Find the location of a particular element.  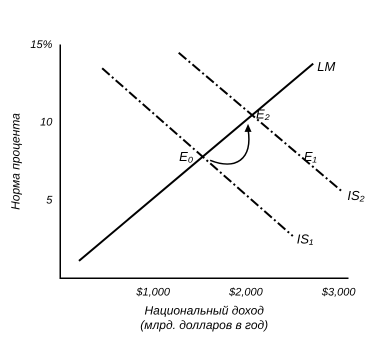

x-tick-label: $3,000 is located at coordinates (338, 292).